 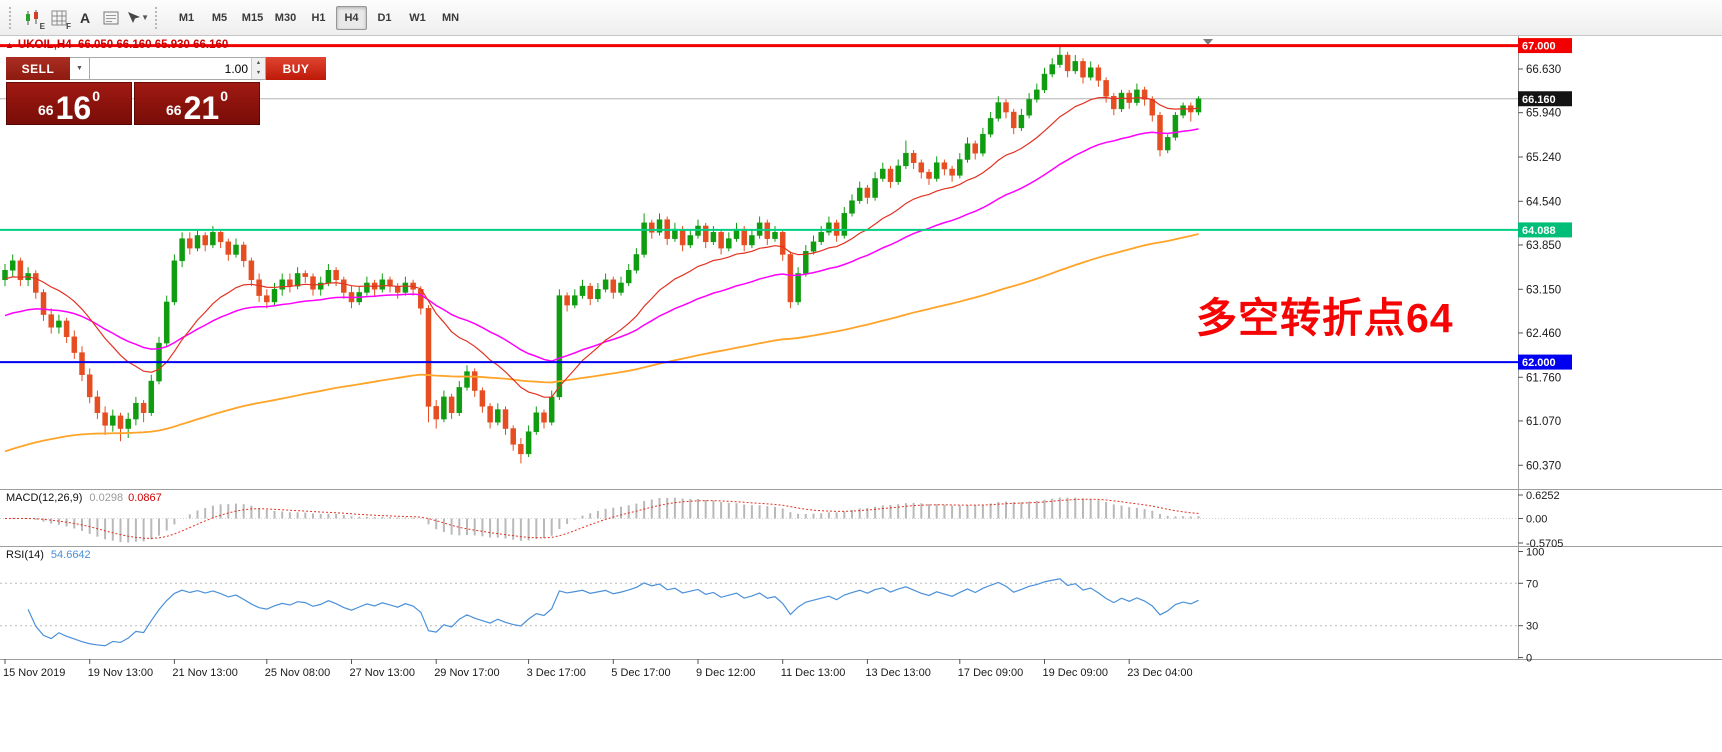 What do you see at coordinates (640, 673) in the screenshot?
I see `svg-text: 5 Dec 17:00` at bounding box center [640, 673].